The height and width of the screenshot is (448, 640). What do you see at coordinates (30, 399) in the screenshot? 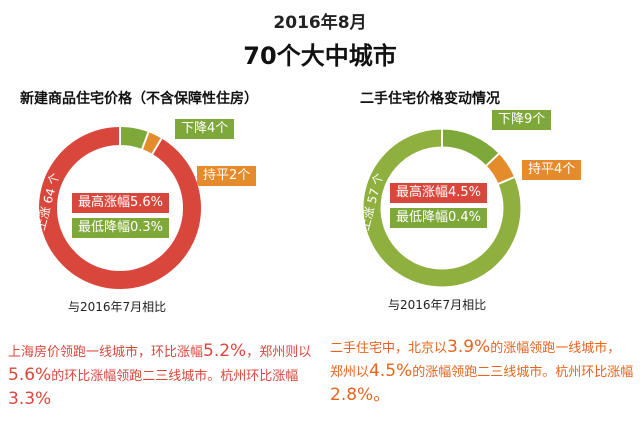
I see `note-highlight: 3.3%` at bounding box center [30, 399].